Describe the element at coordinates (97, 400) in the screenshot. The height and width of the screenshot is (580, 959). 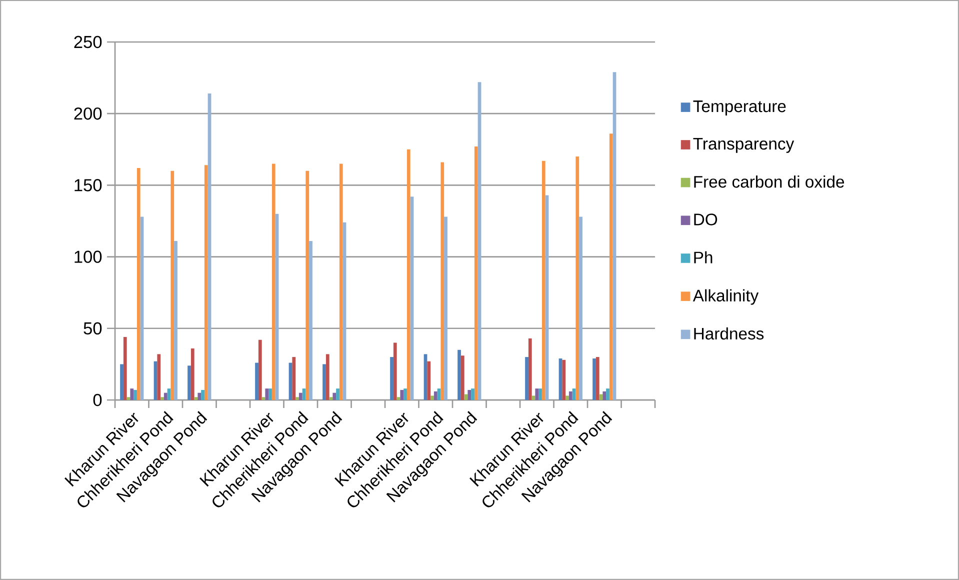
I see `y-tick-label: 0` at that location.